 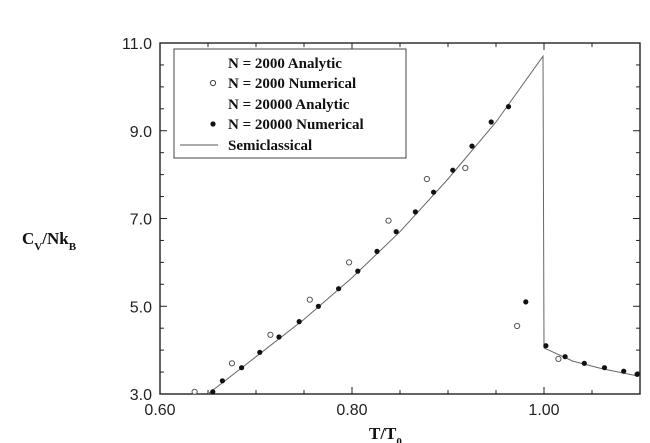 What do you see at coordinates (385, 433) in the screenshot?
I see `x-axis-label: T/T0` at bounding box center [385, 433].